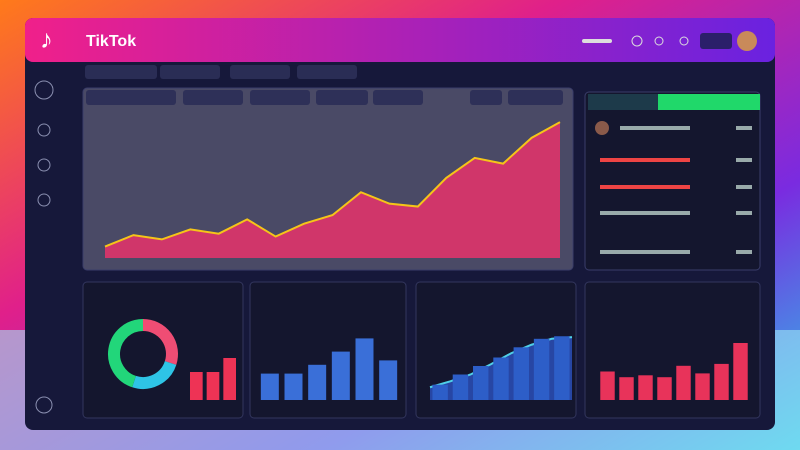 This screenshot has width=800, height=450. I want to click on top-tabs, so click(221, 72).